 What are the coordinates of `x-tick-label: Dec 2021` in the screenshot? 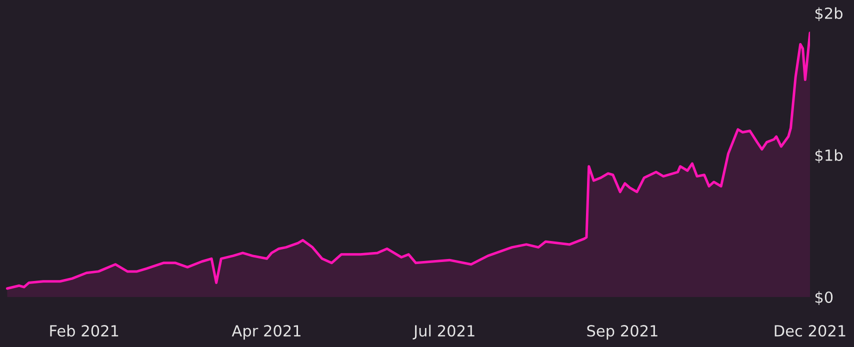 It's located at (810, 331).